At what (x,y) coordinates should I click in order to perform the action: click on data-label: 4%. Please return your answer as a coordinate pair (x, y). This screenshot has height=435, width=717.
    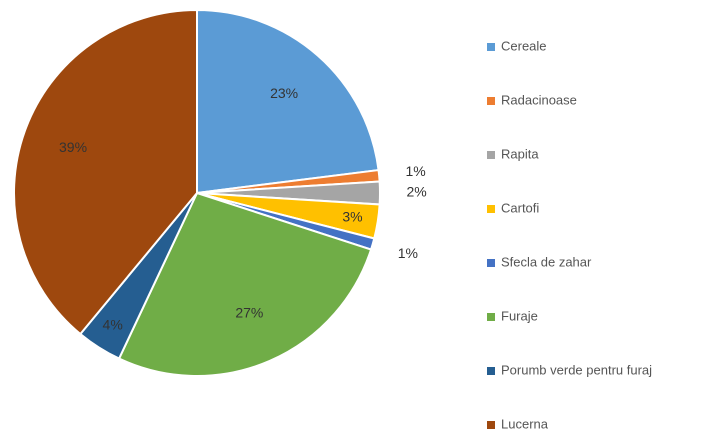
    Looking at the image, I should click on (113, 325).